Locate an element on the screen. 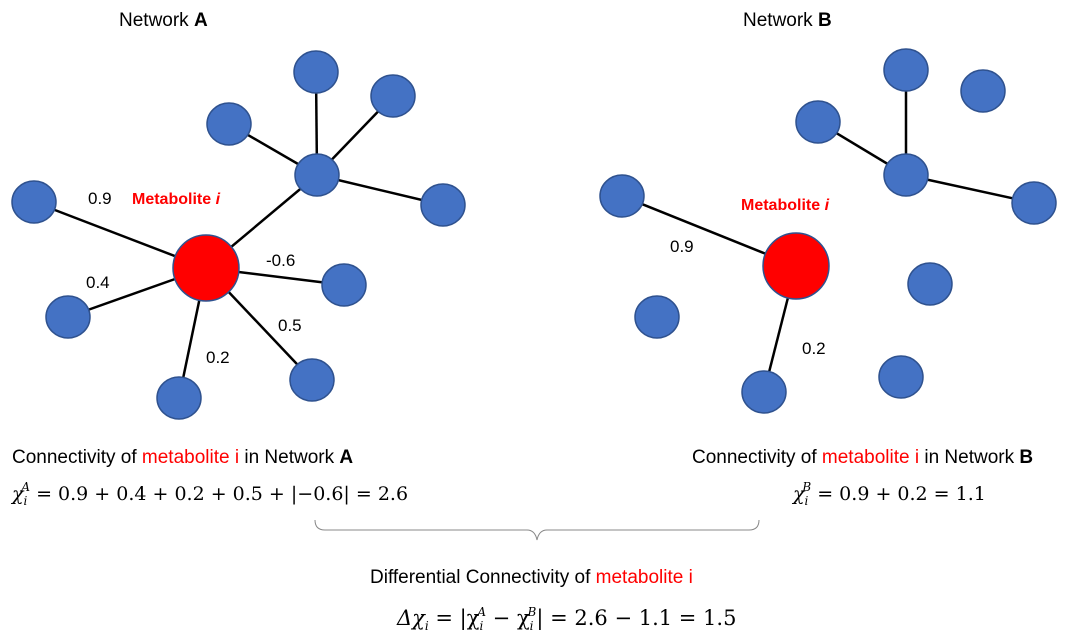 Image resolution: width=1067 pixels, height=635 pixels. node-a-upperright is located at coordinates (393, 96).